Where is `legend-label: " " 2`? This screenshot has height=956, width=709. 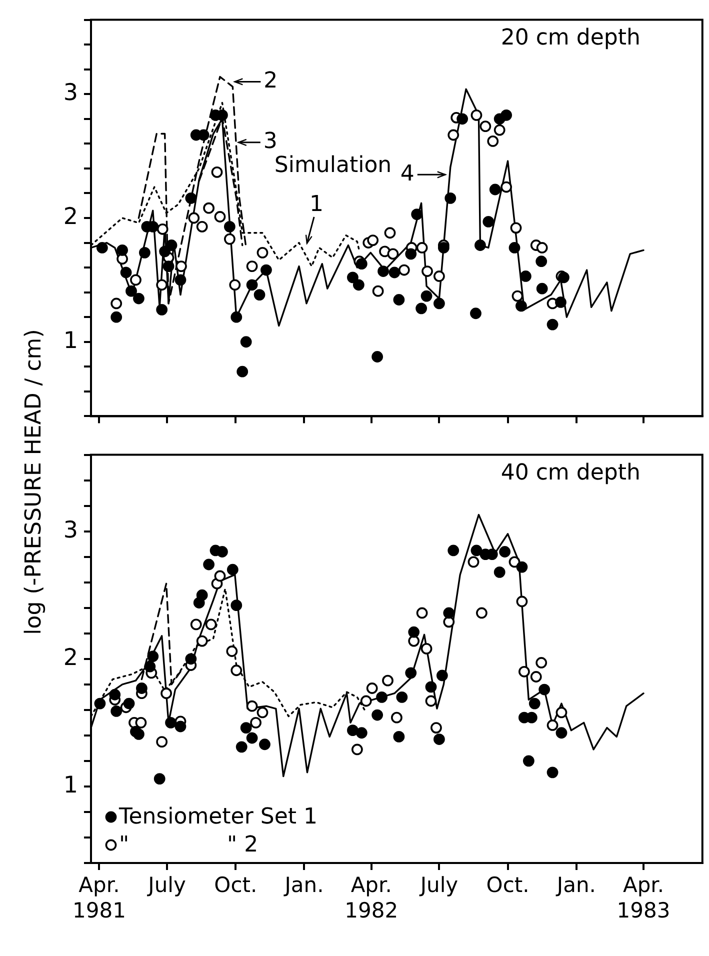 legend-label: " " 2 is located at coordinates (188, 845).